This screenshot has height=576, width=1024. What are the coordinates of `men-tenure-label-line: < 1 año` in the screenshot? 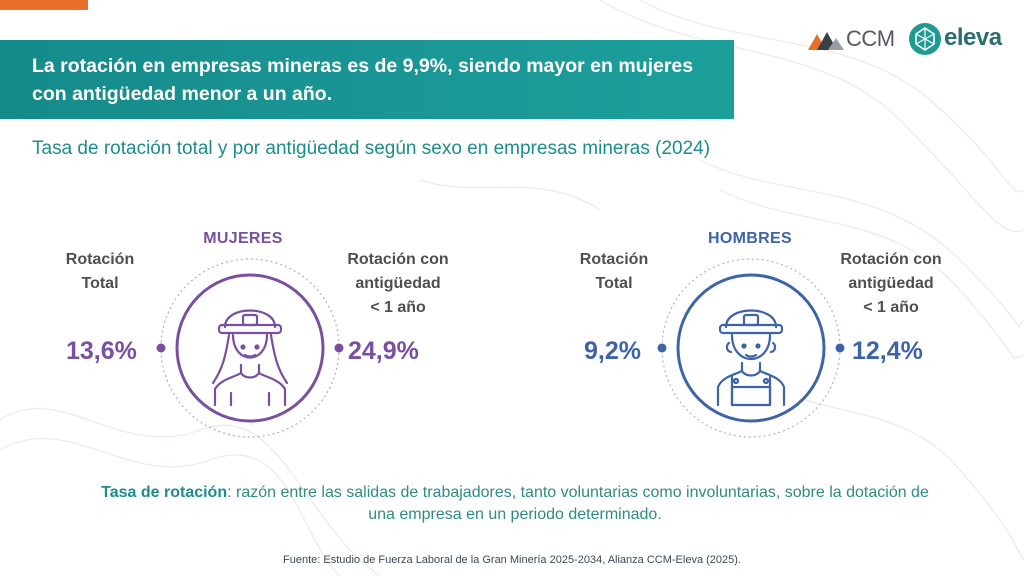 It's located at (891, 307).